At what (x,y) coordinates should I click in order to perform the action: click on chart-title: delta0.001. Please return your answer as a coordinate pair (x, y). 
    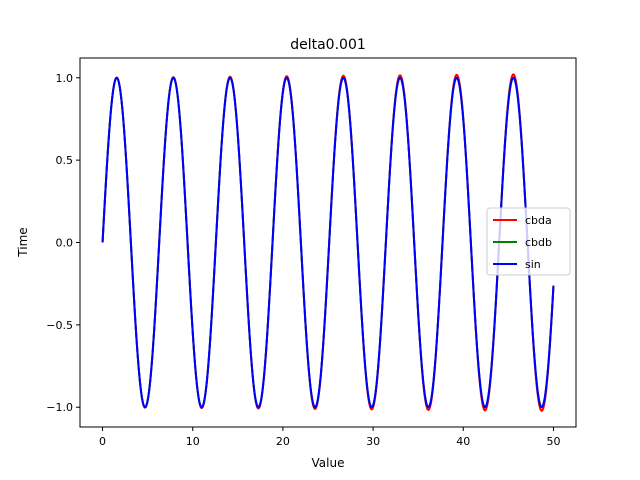
    Looking at the image, I should click on (328, 45).